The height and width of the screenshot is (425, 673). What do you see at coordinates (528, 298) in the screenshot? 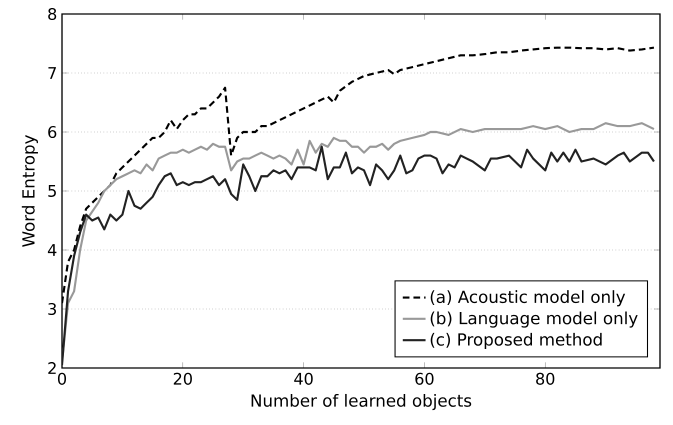
I see `legend-label: (a) Acoustic model only` at bounding box center [528, 298].